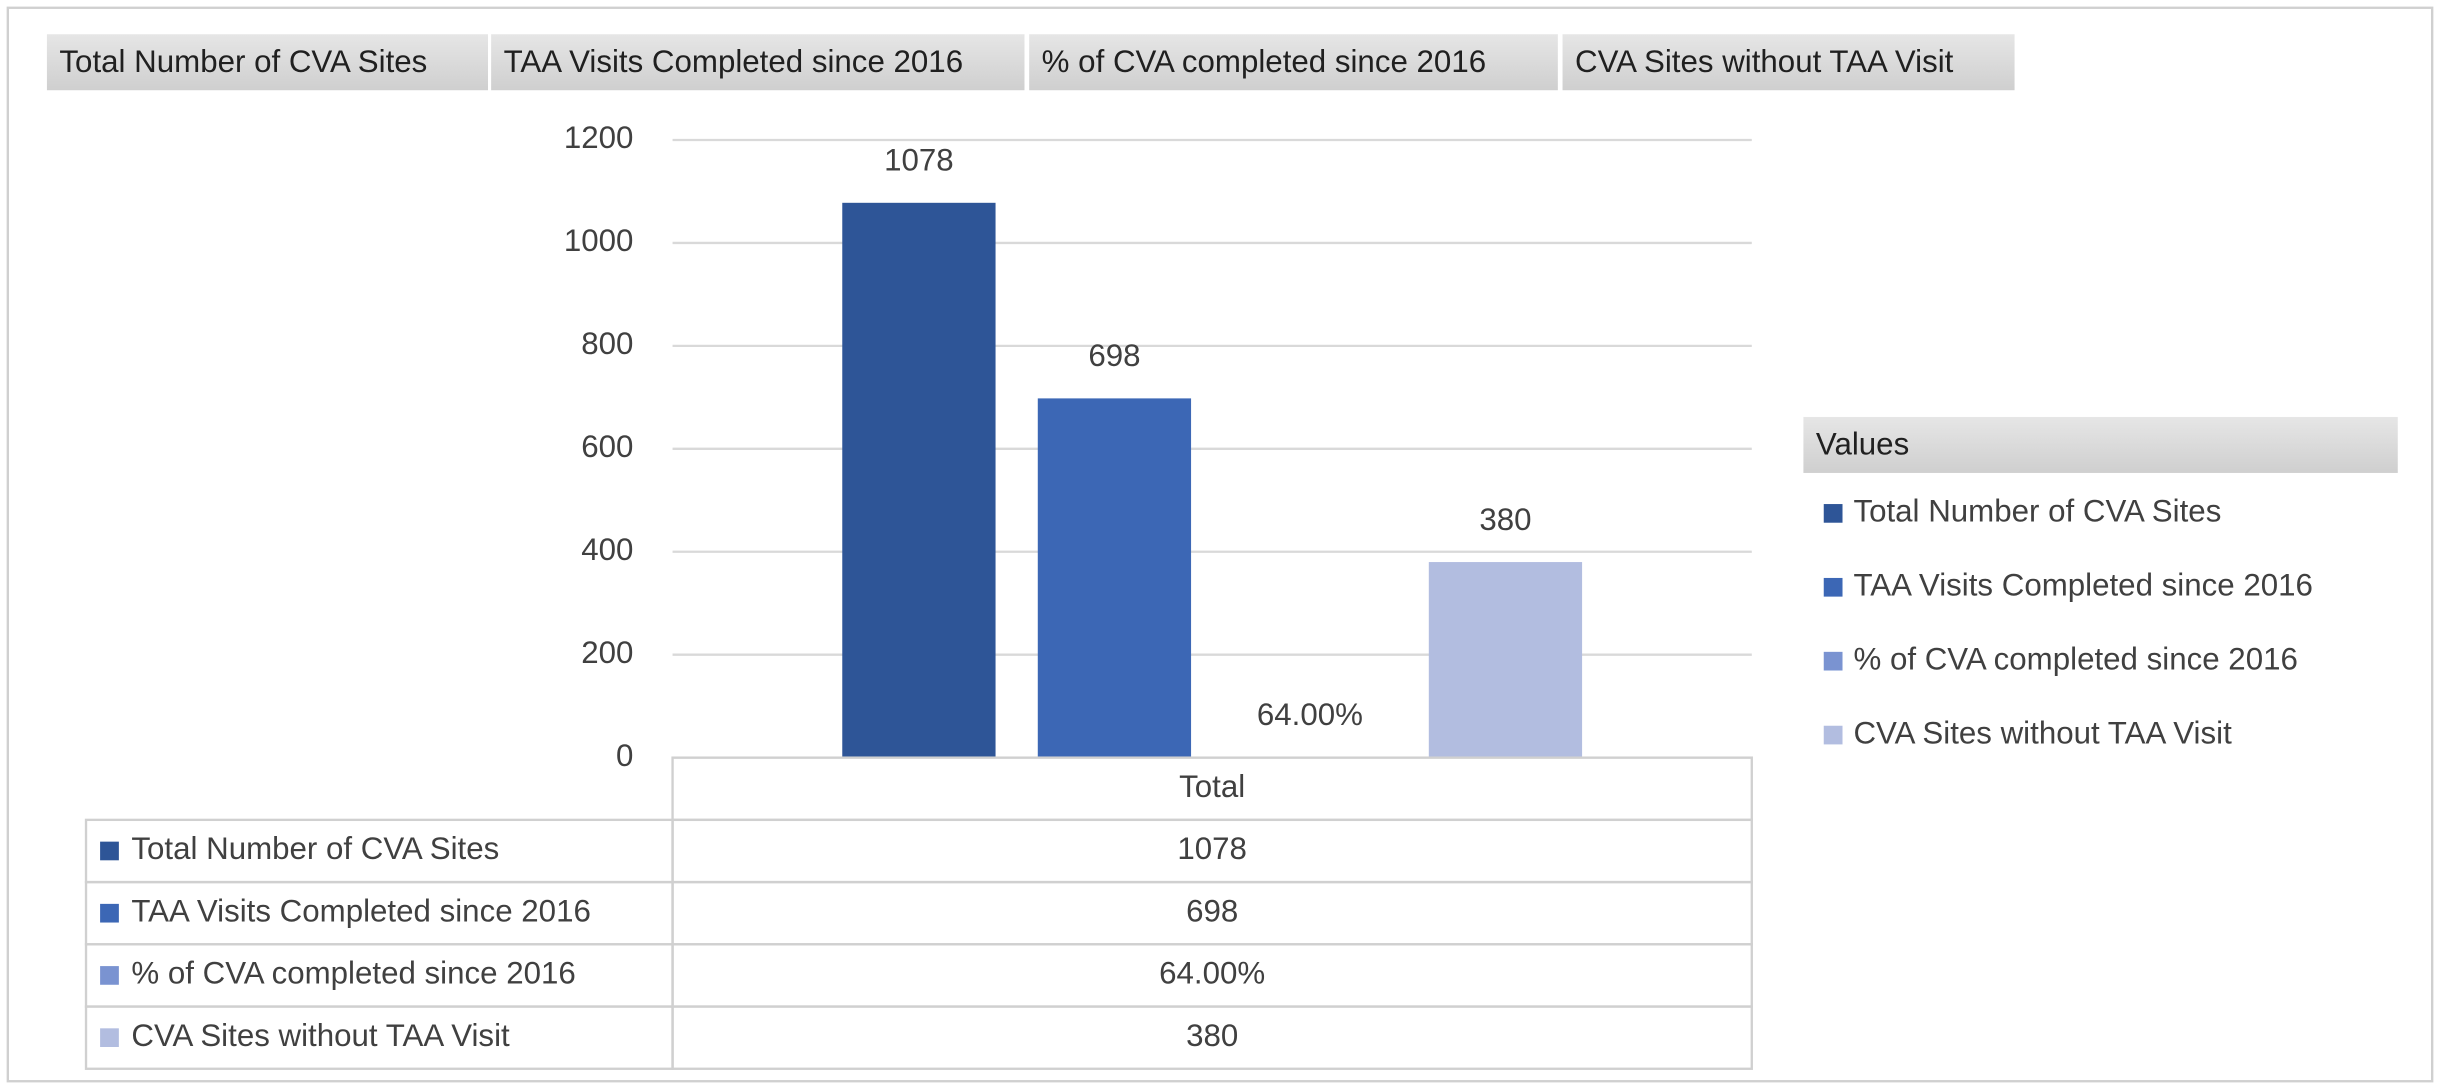 The height and width of the screenshot is (1089, 2440). Describe the element at coordinates (919, 160) in the screenshot. I see `data-label: 1078` at that location.